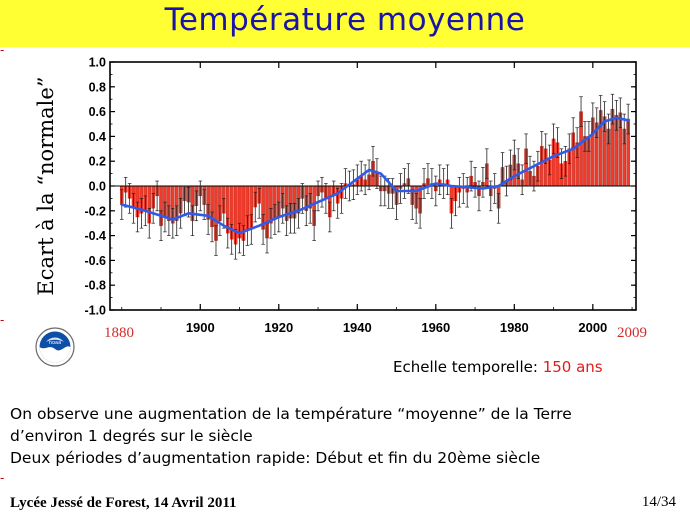 This screenshot has height=517, width=690. What do you see at coordinates (465, 367) in the screenshot?
I see `timescale-label: Echelle temporelle:` at bounding box center [465, 367].